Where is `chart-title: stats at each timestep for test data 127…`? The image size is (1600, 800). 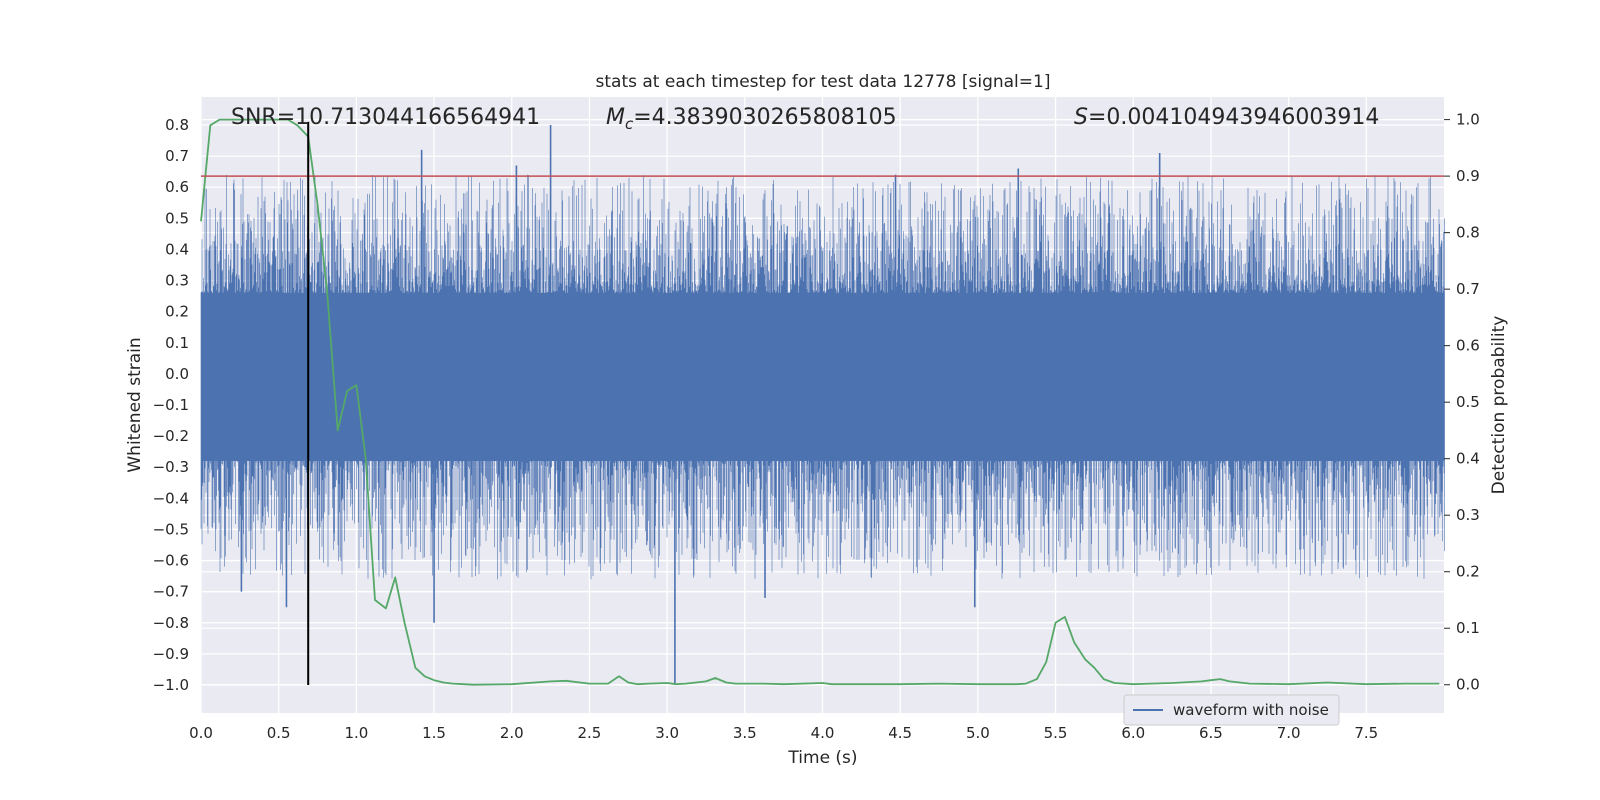 chart-title: stats at each timestep for test data 127… is located at coordinates (823, 82).